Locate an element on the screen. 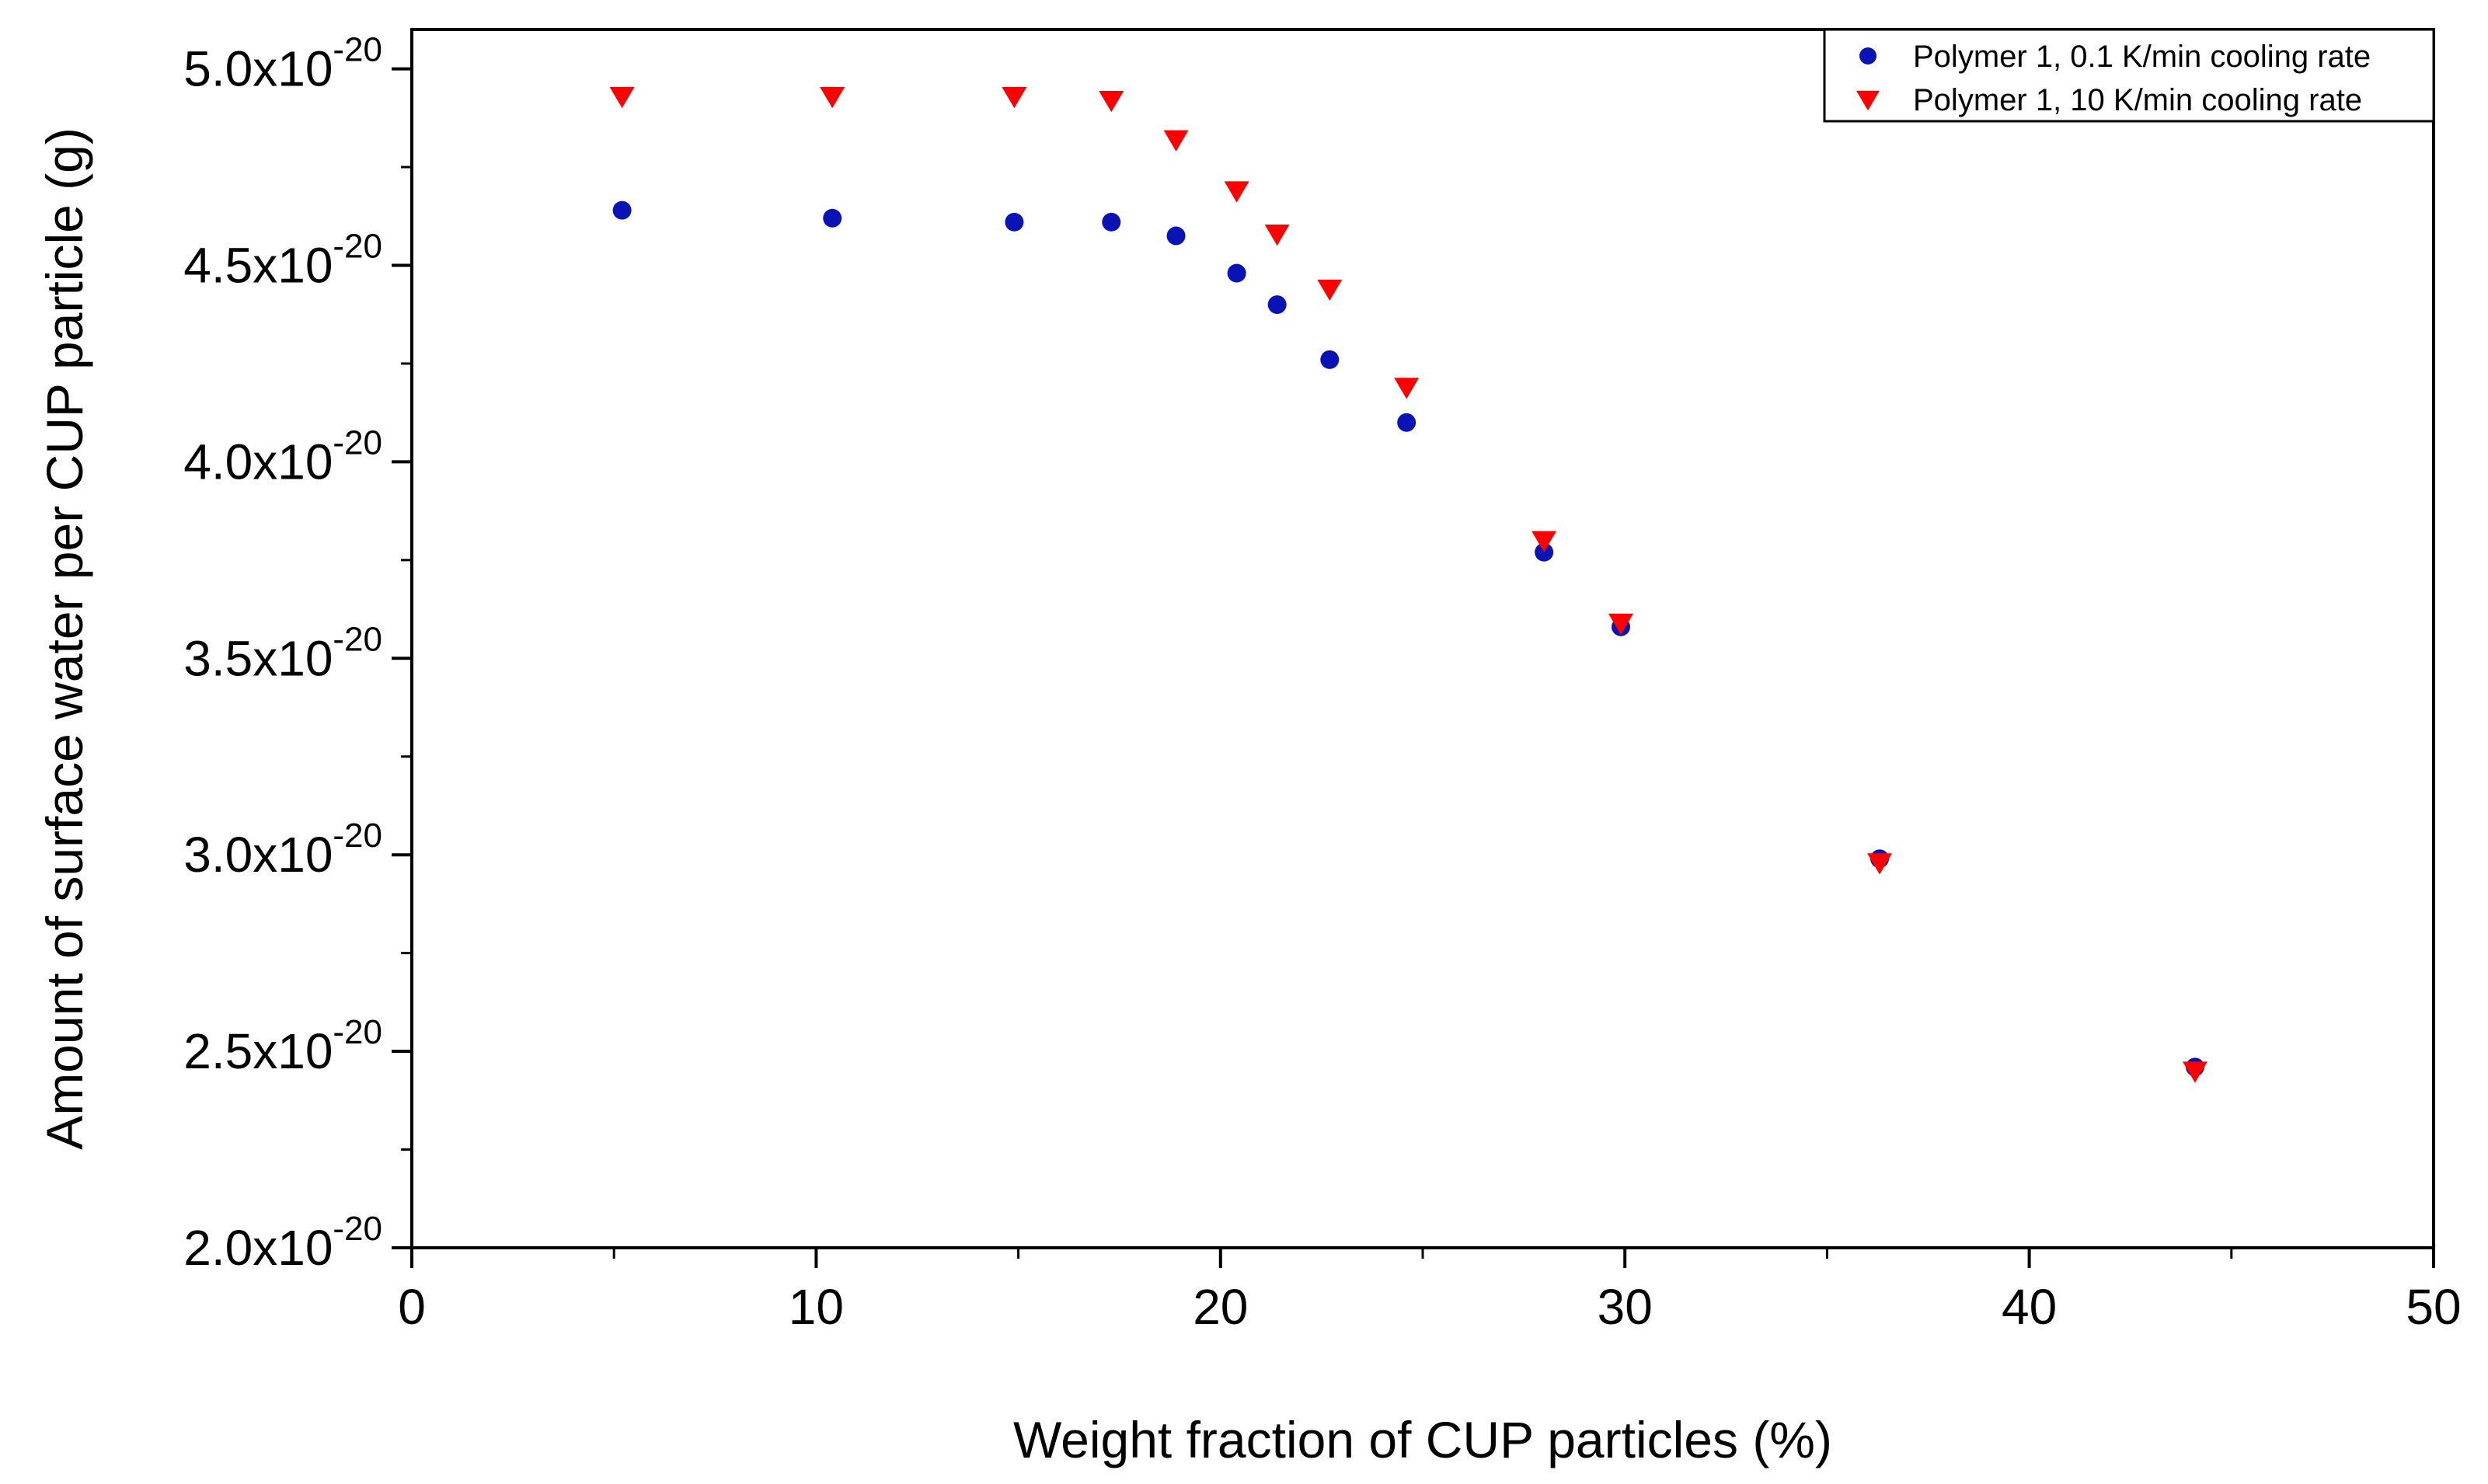  x-axis-ticks: 0 10 20 30 40 50 is located at coordinates (1430, 1291).